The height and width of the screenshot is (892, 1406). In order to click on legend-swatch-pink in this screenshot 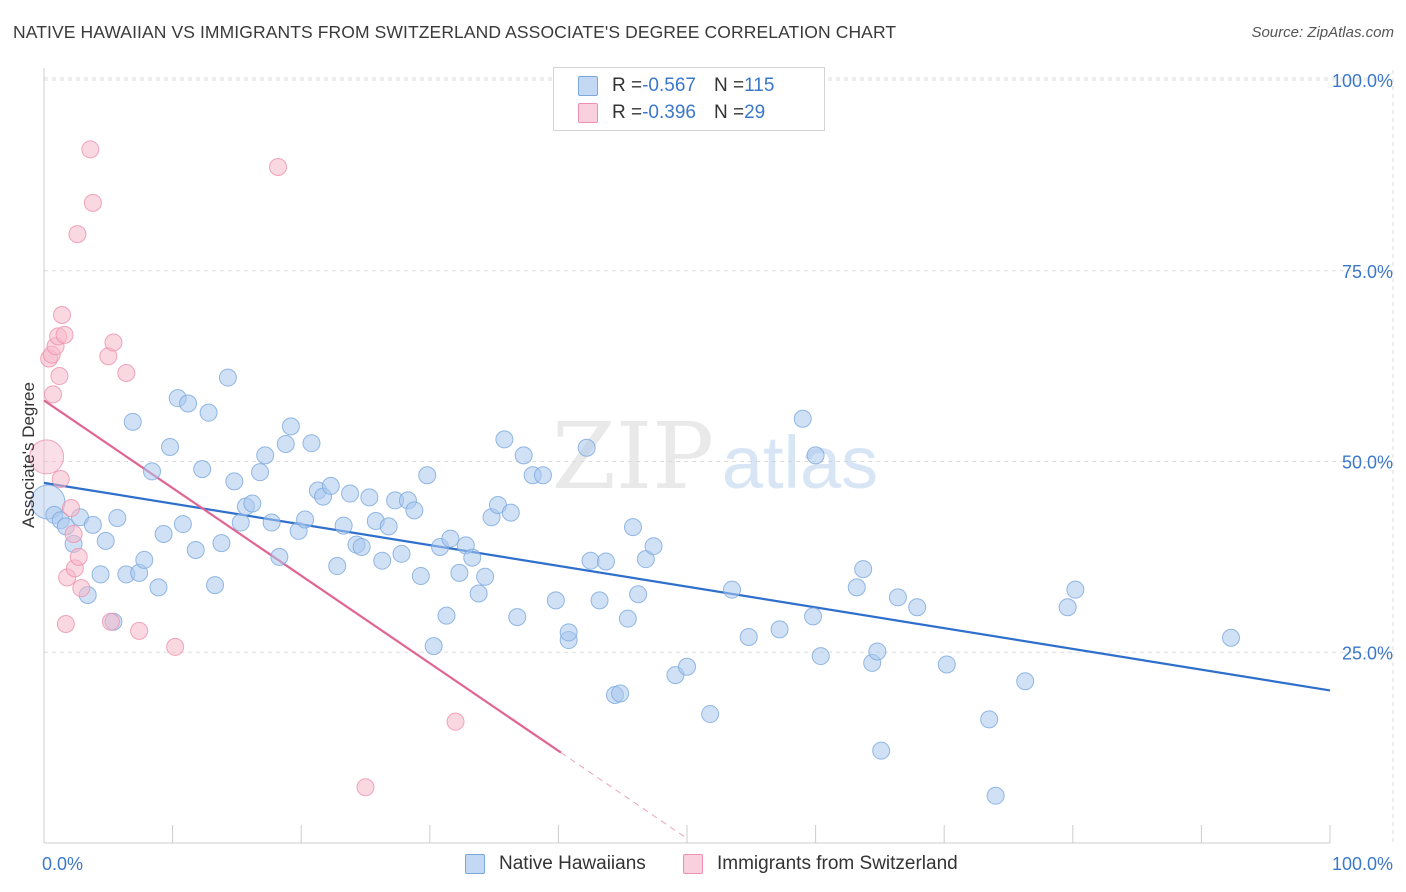, I will do `click(588, 113)`.